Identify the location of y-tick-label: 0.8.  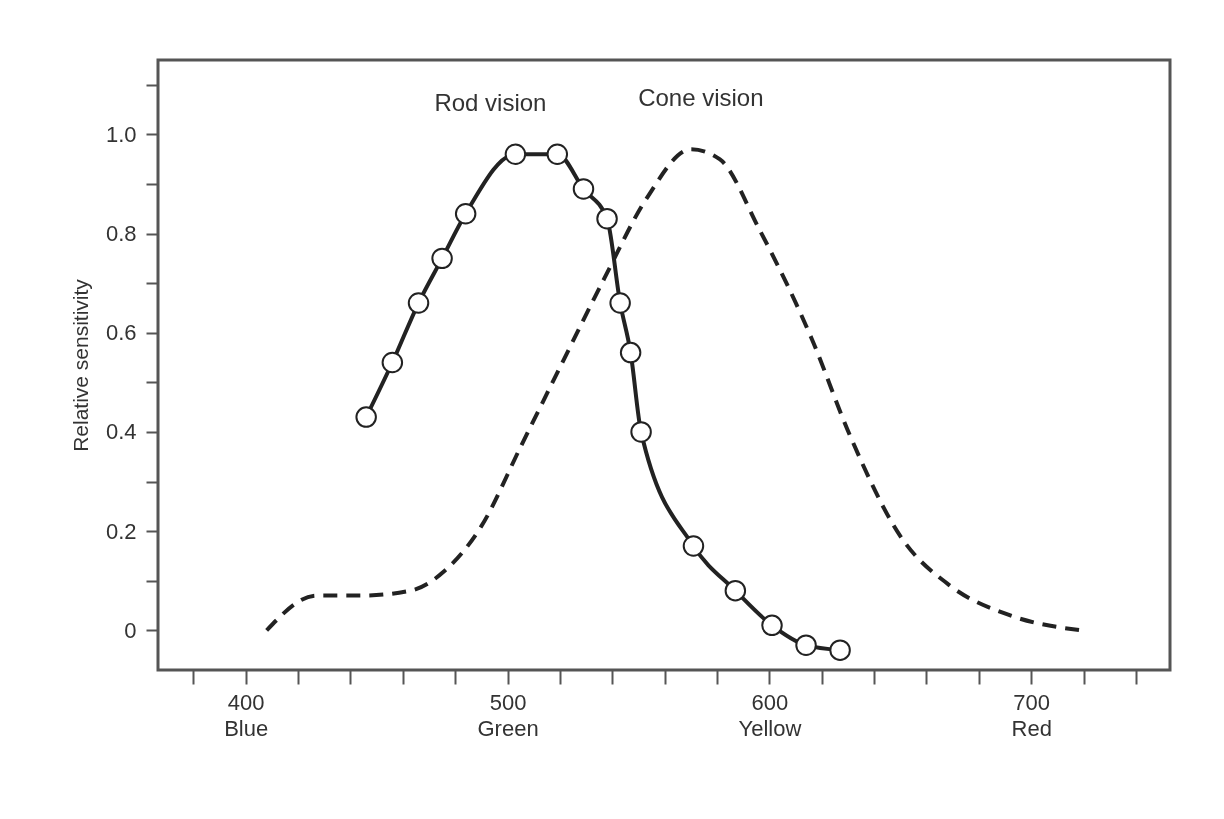
(121, 234).